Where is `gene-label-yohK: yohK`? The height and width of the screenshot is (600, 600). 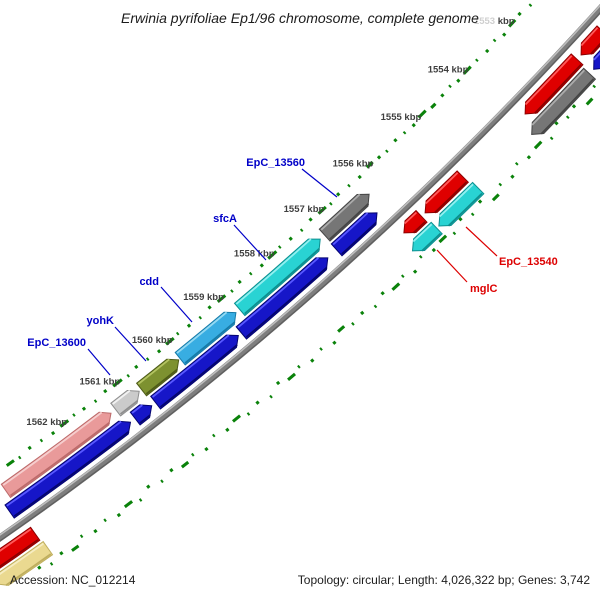 gene-label-yohK: yohK is located at coordinates (101, 321).